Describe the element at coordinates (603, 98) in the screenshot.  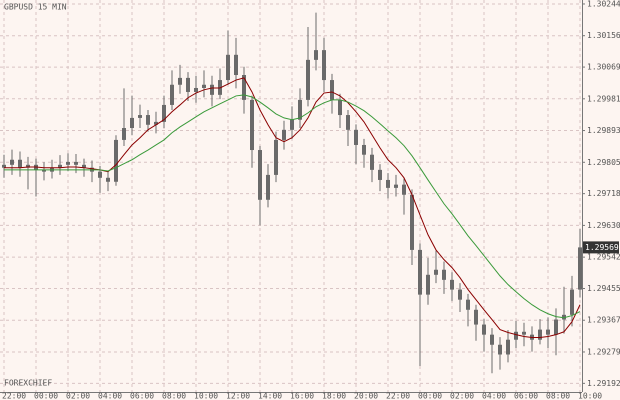
I see `y-tick-label: 1.29981` at that location.